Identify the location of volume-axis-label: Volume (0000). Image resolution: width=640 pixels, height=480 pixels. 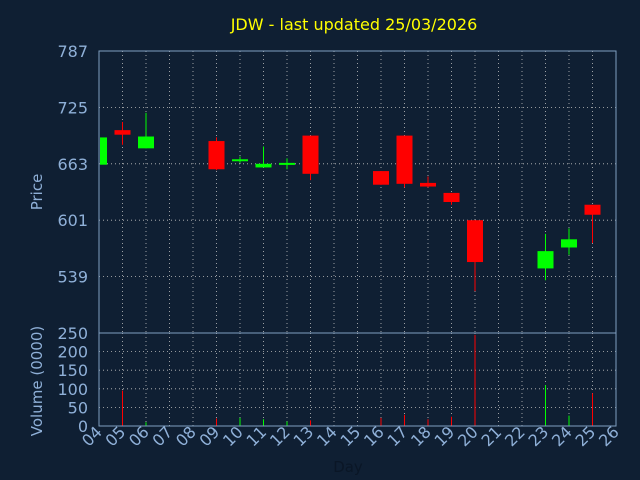
(37, 381).